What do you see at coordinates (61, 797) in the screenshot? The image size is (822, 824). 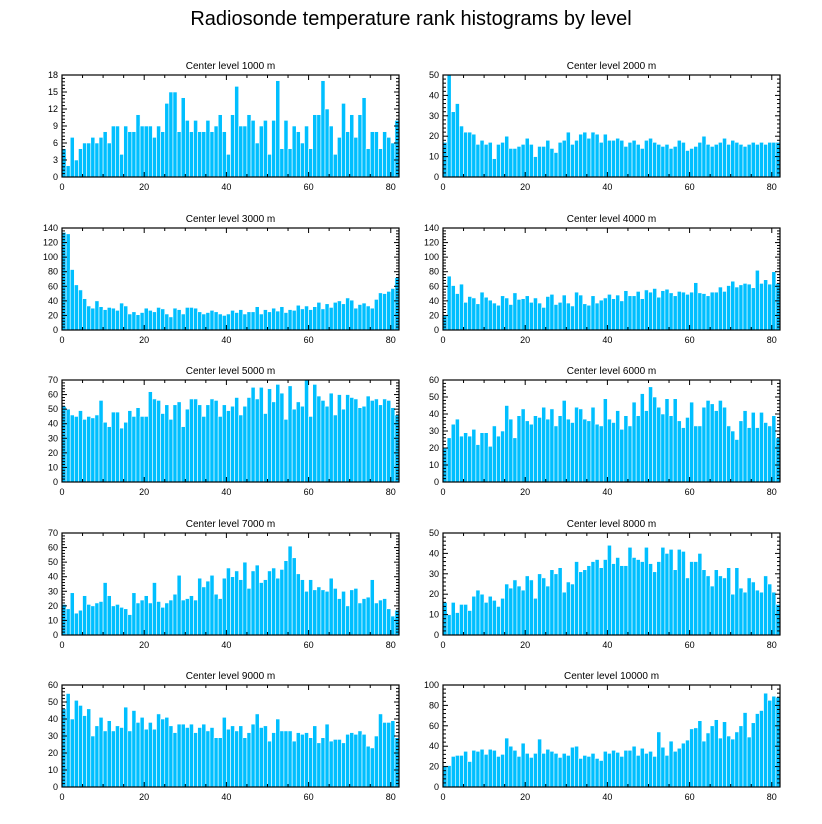 I see `x-tick-label: 0` at bounding box center [61, 797].